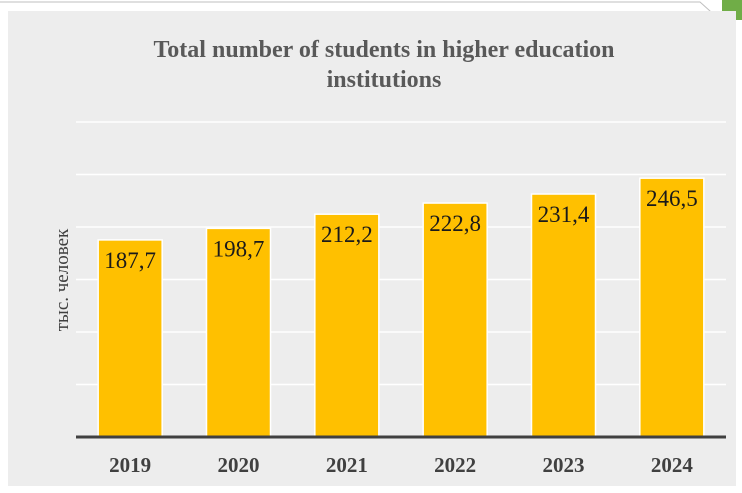 This screenshot has height=493, width=742. What do you see at coordinates (455, 223) in the screenshot?
I see `data-label-2022: 222,8` at bounding box center [455, 223].